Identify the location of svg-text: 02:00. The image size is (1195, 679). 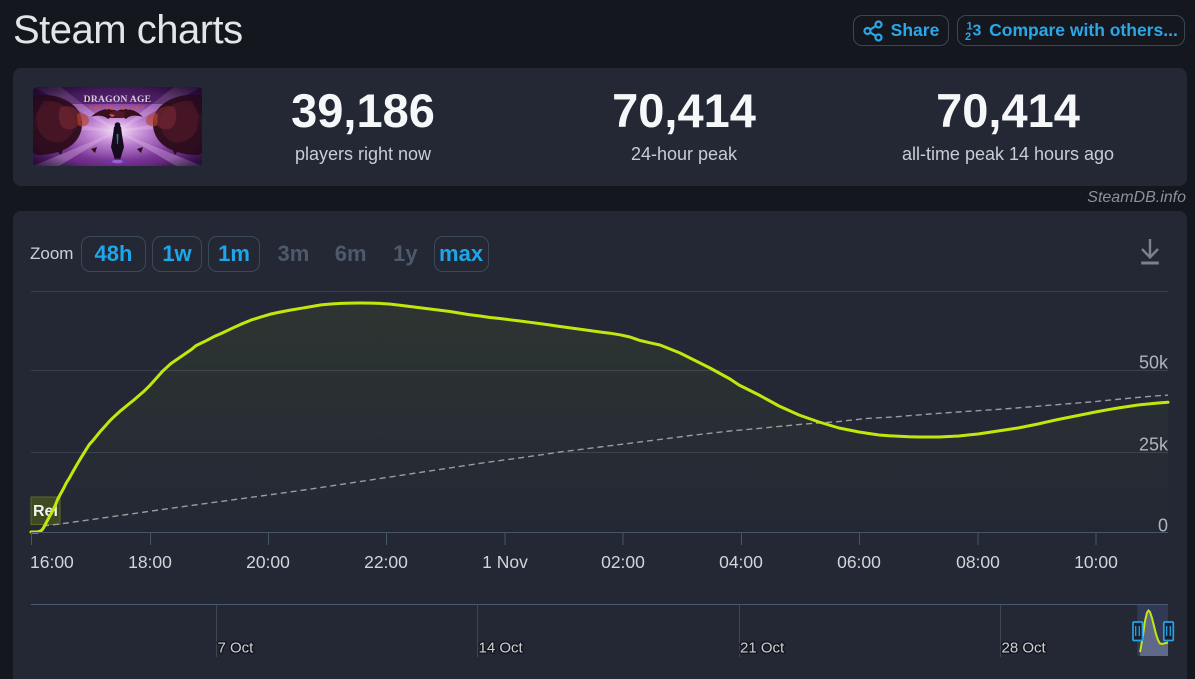
(623, 562).